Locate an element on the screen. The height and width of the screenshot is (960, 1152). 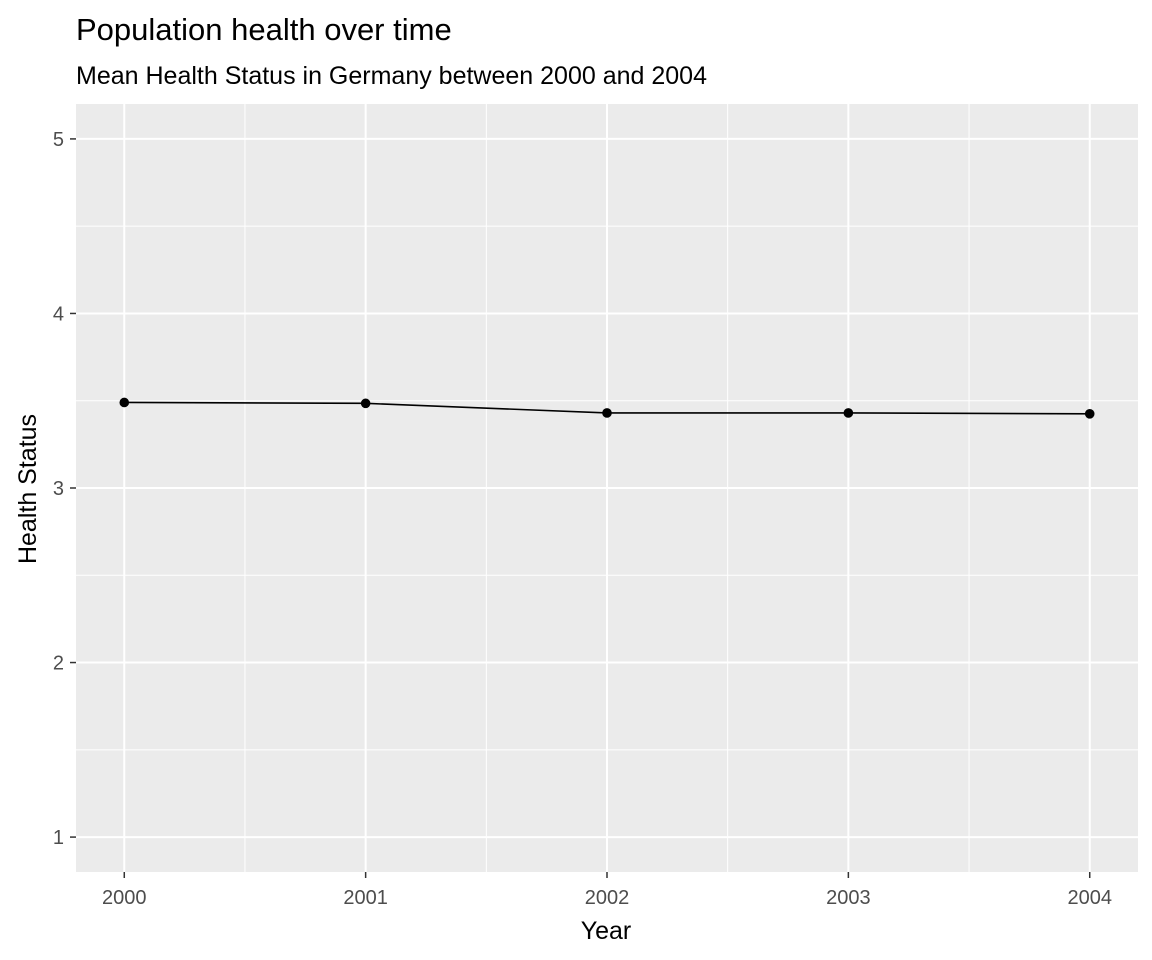
points-layer is located at coordinates (607, 408).